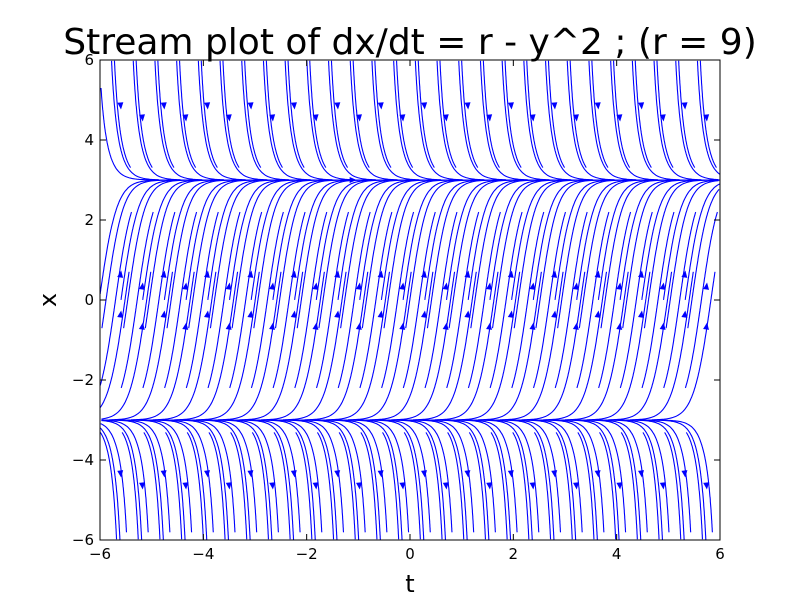 The width and height of the screenshot is (800, 600). Describe the element at coordinates (89, 220) in the screenshot. I see `y-tick-label: 2` at that location.